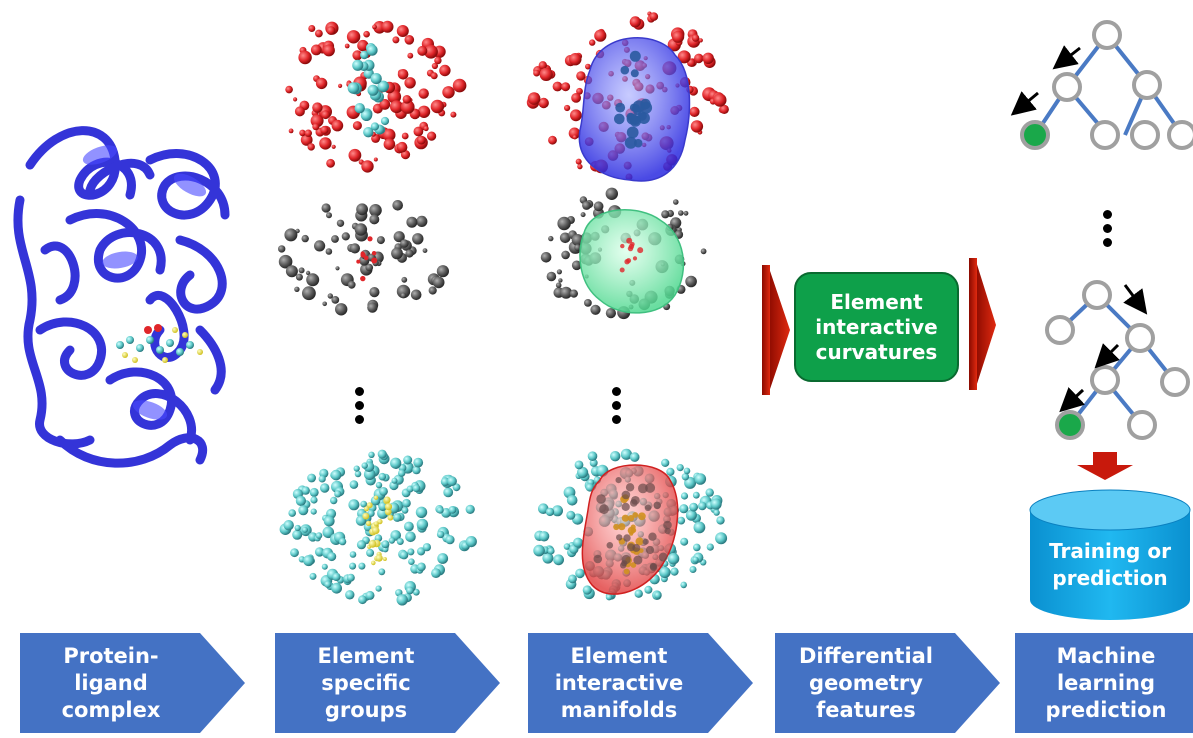 The width and height of the screenshot is (1193, 738). I want to click on step-label: Protein- ligand complex, so click(111, 682).